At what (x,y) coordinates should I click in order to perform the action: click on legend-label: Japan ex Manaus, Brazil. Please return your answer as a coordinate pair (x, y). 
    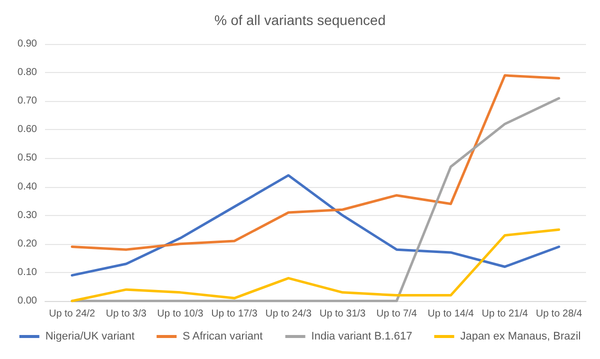
    Looking at the image, I should click on (520, 336).